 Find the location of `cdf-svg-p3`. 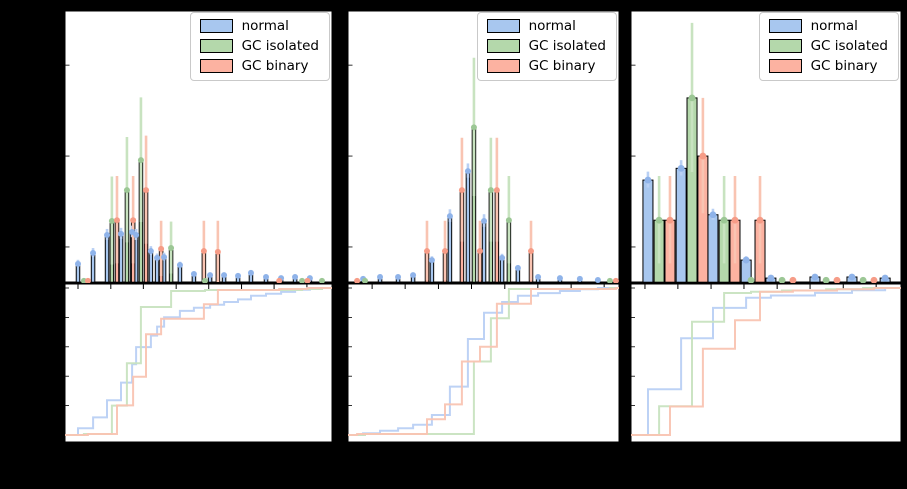

cdf-svg-p3 is located at coordinates (766, 363).